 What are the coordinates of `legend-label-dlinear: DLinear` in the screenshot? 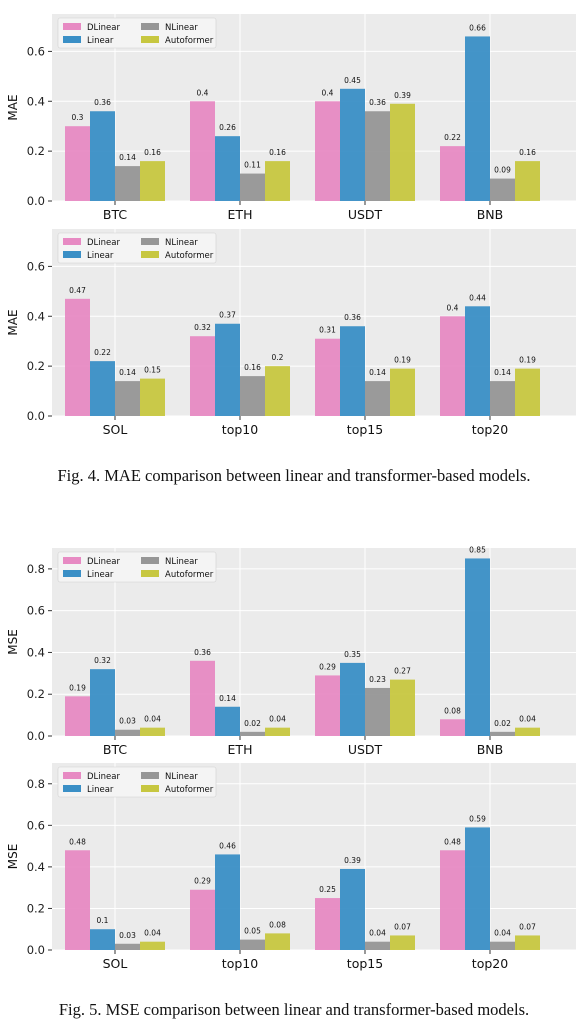 It's located at (103, 28).